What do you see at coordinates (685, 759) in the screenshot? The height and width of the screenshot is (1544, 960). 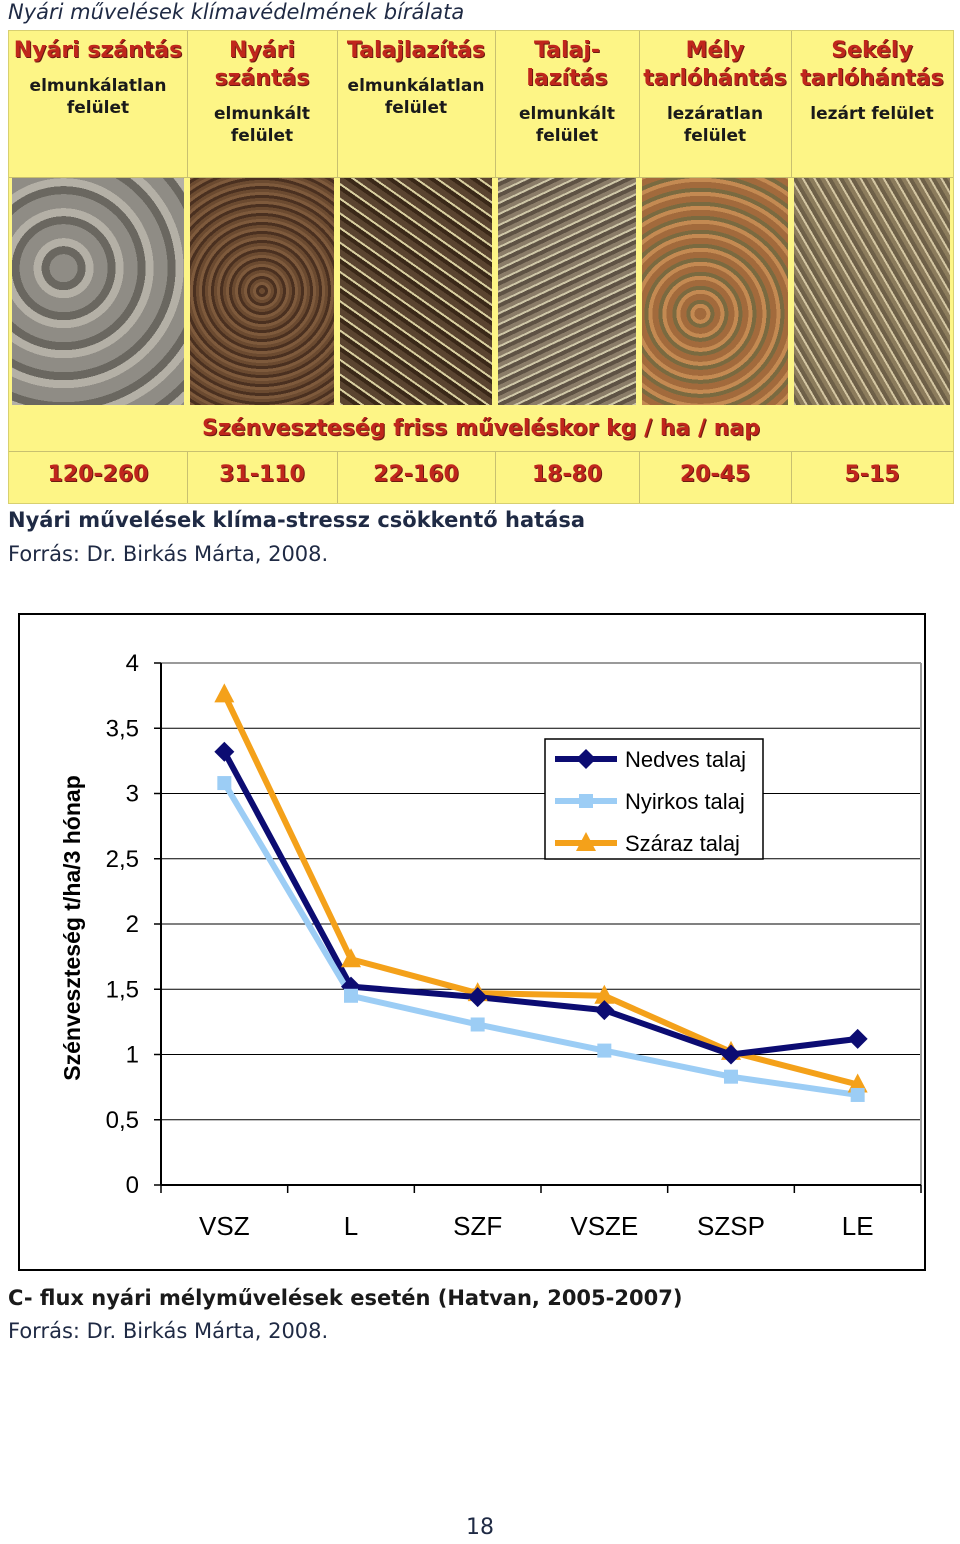 I see `legend-entry: Nedves talaj` at bounding box center [685, 759].